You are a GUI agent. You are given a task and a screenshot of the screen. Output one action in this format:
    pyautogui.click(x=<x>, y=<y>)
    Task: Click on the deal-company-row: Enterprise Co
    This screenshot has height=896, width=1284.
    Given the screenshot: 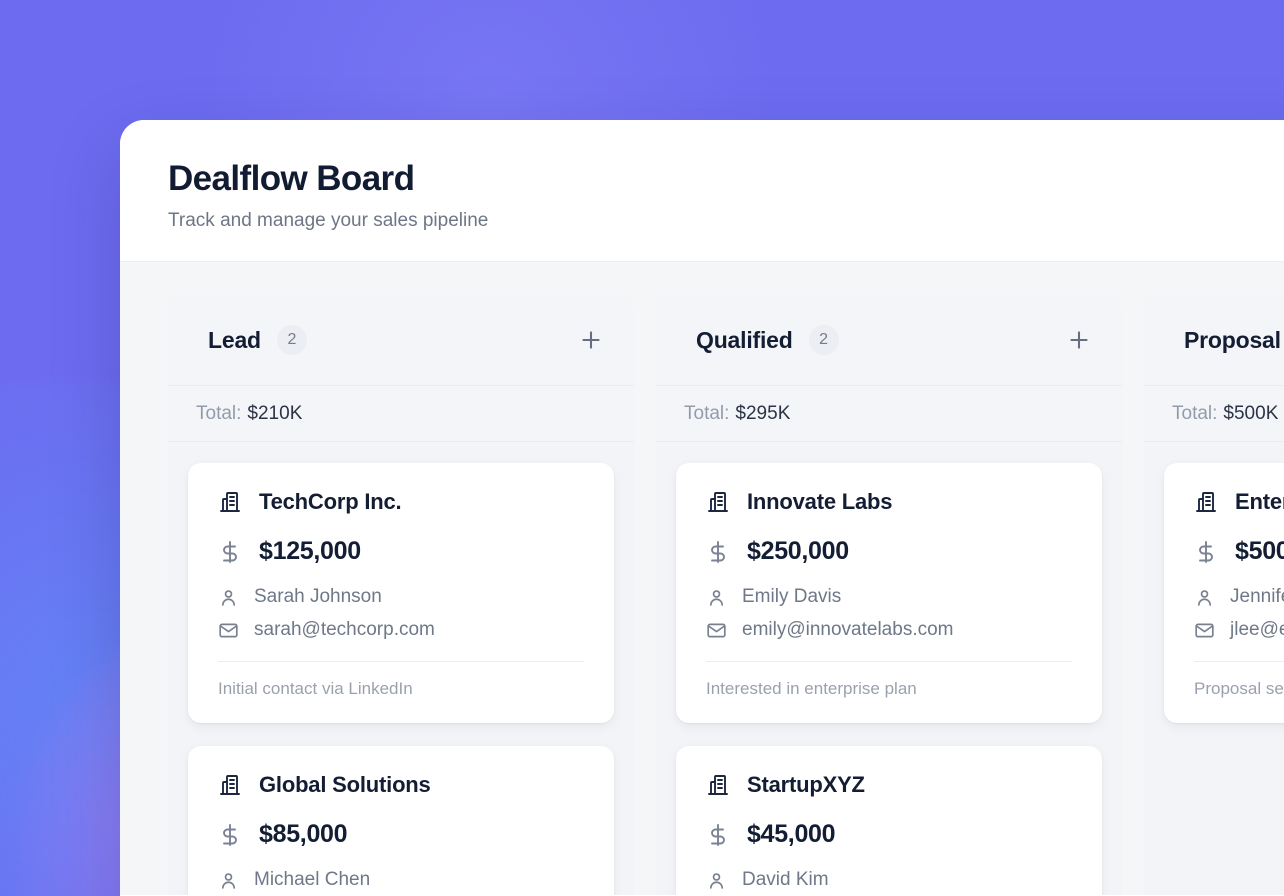 What is the action you would take?
    pyautogui.click(x=1239, y=502)
    